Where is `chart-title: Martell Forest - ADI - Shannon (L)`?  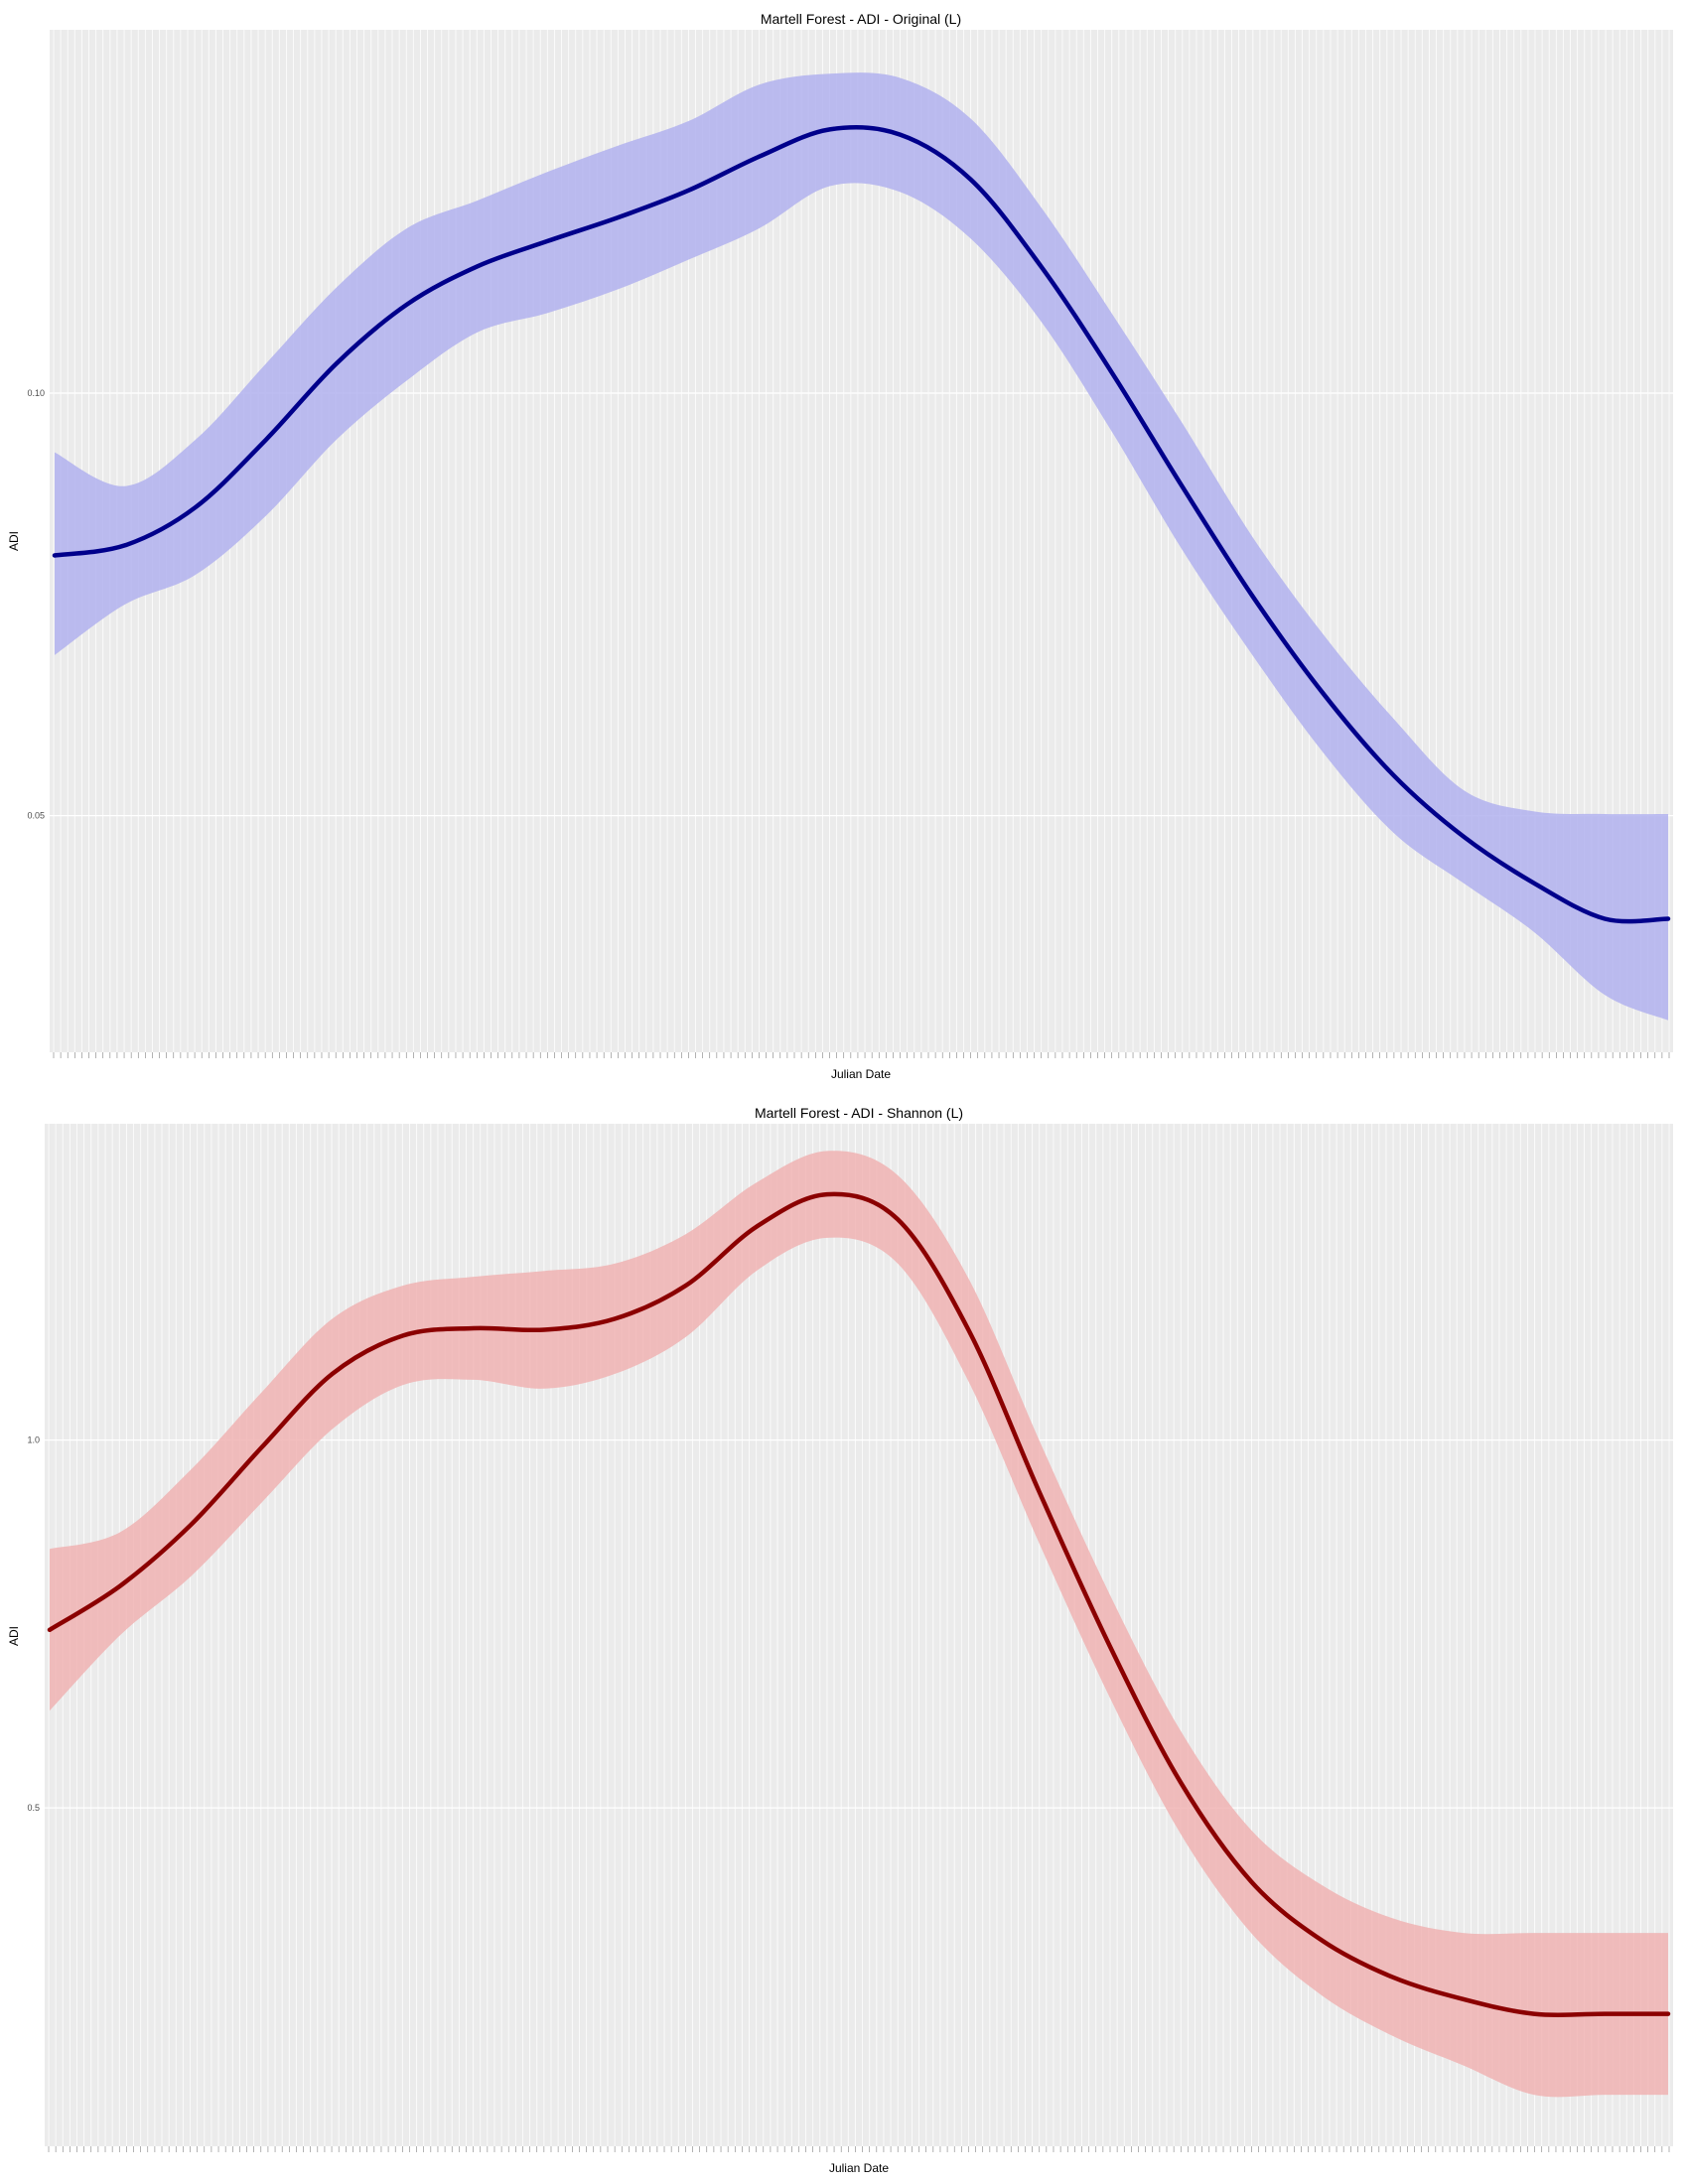
chart-title: Martell Forest - ADI - Shannon (L) is located at coordinates (859, 1113).